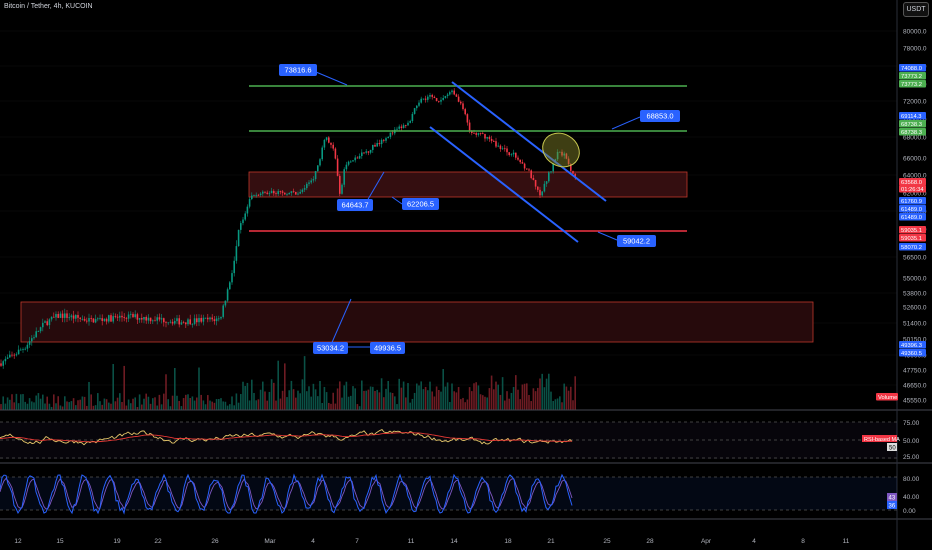 The image size is (932, 550). I want to click on price-tick: 56500.0, so click(915, 258).